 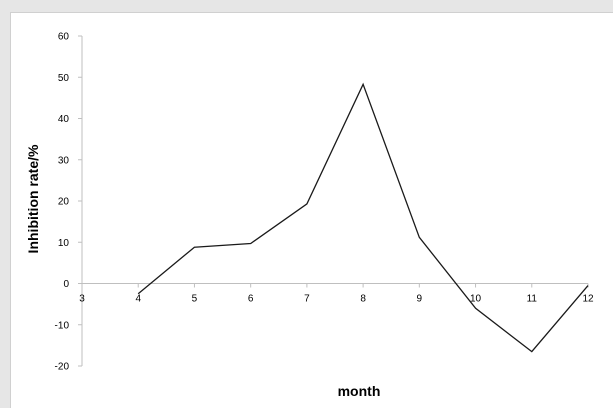 I want to click on x-tick-label: 11, so click(x=532, y=299).